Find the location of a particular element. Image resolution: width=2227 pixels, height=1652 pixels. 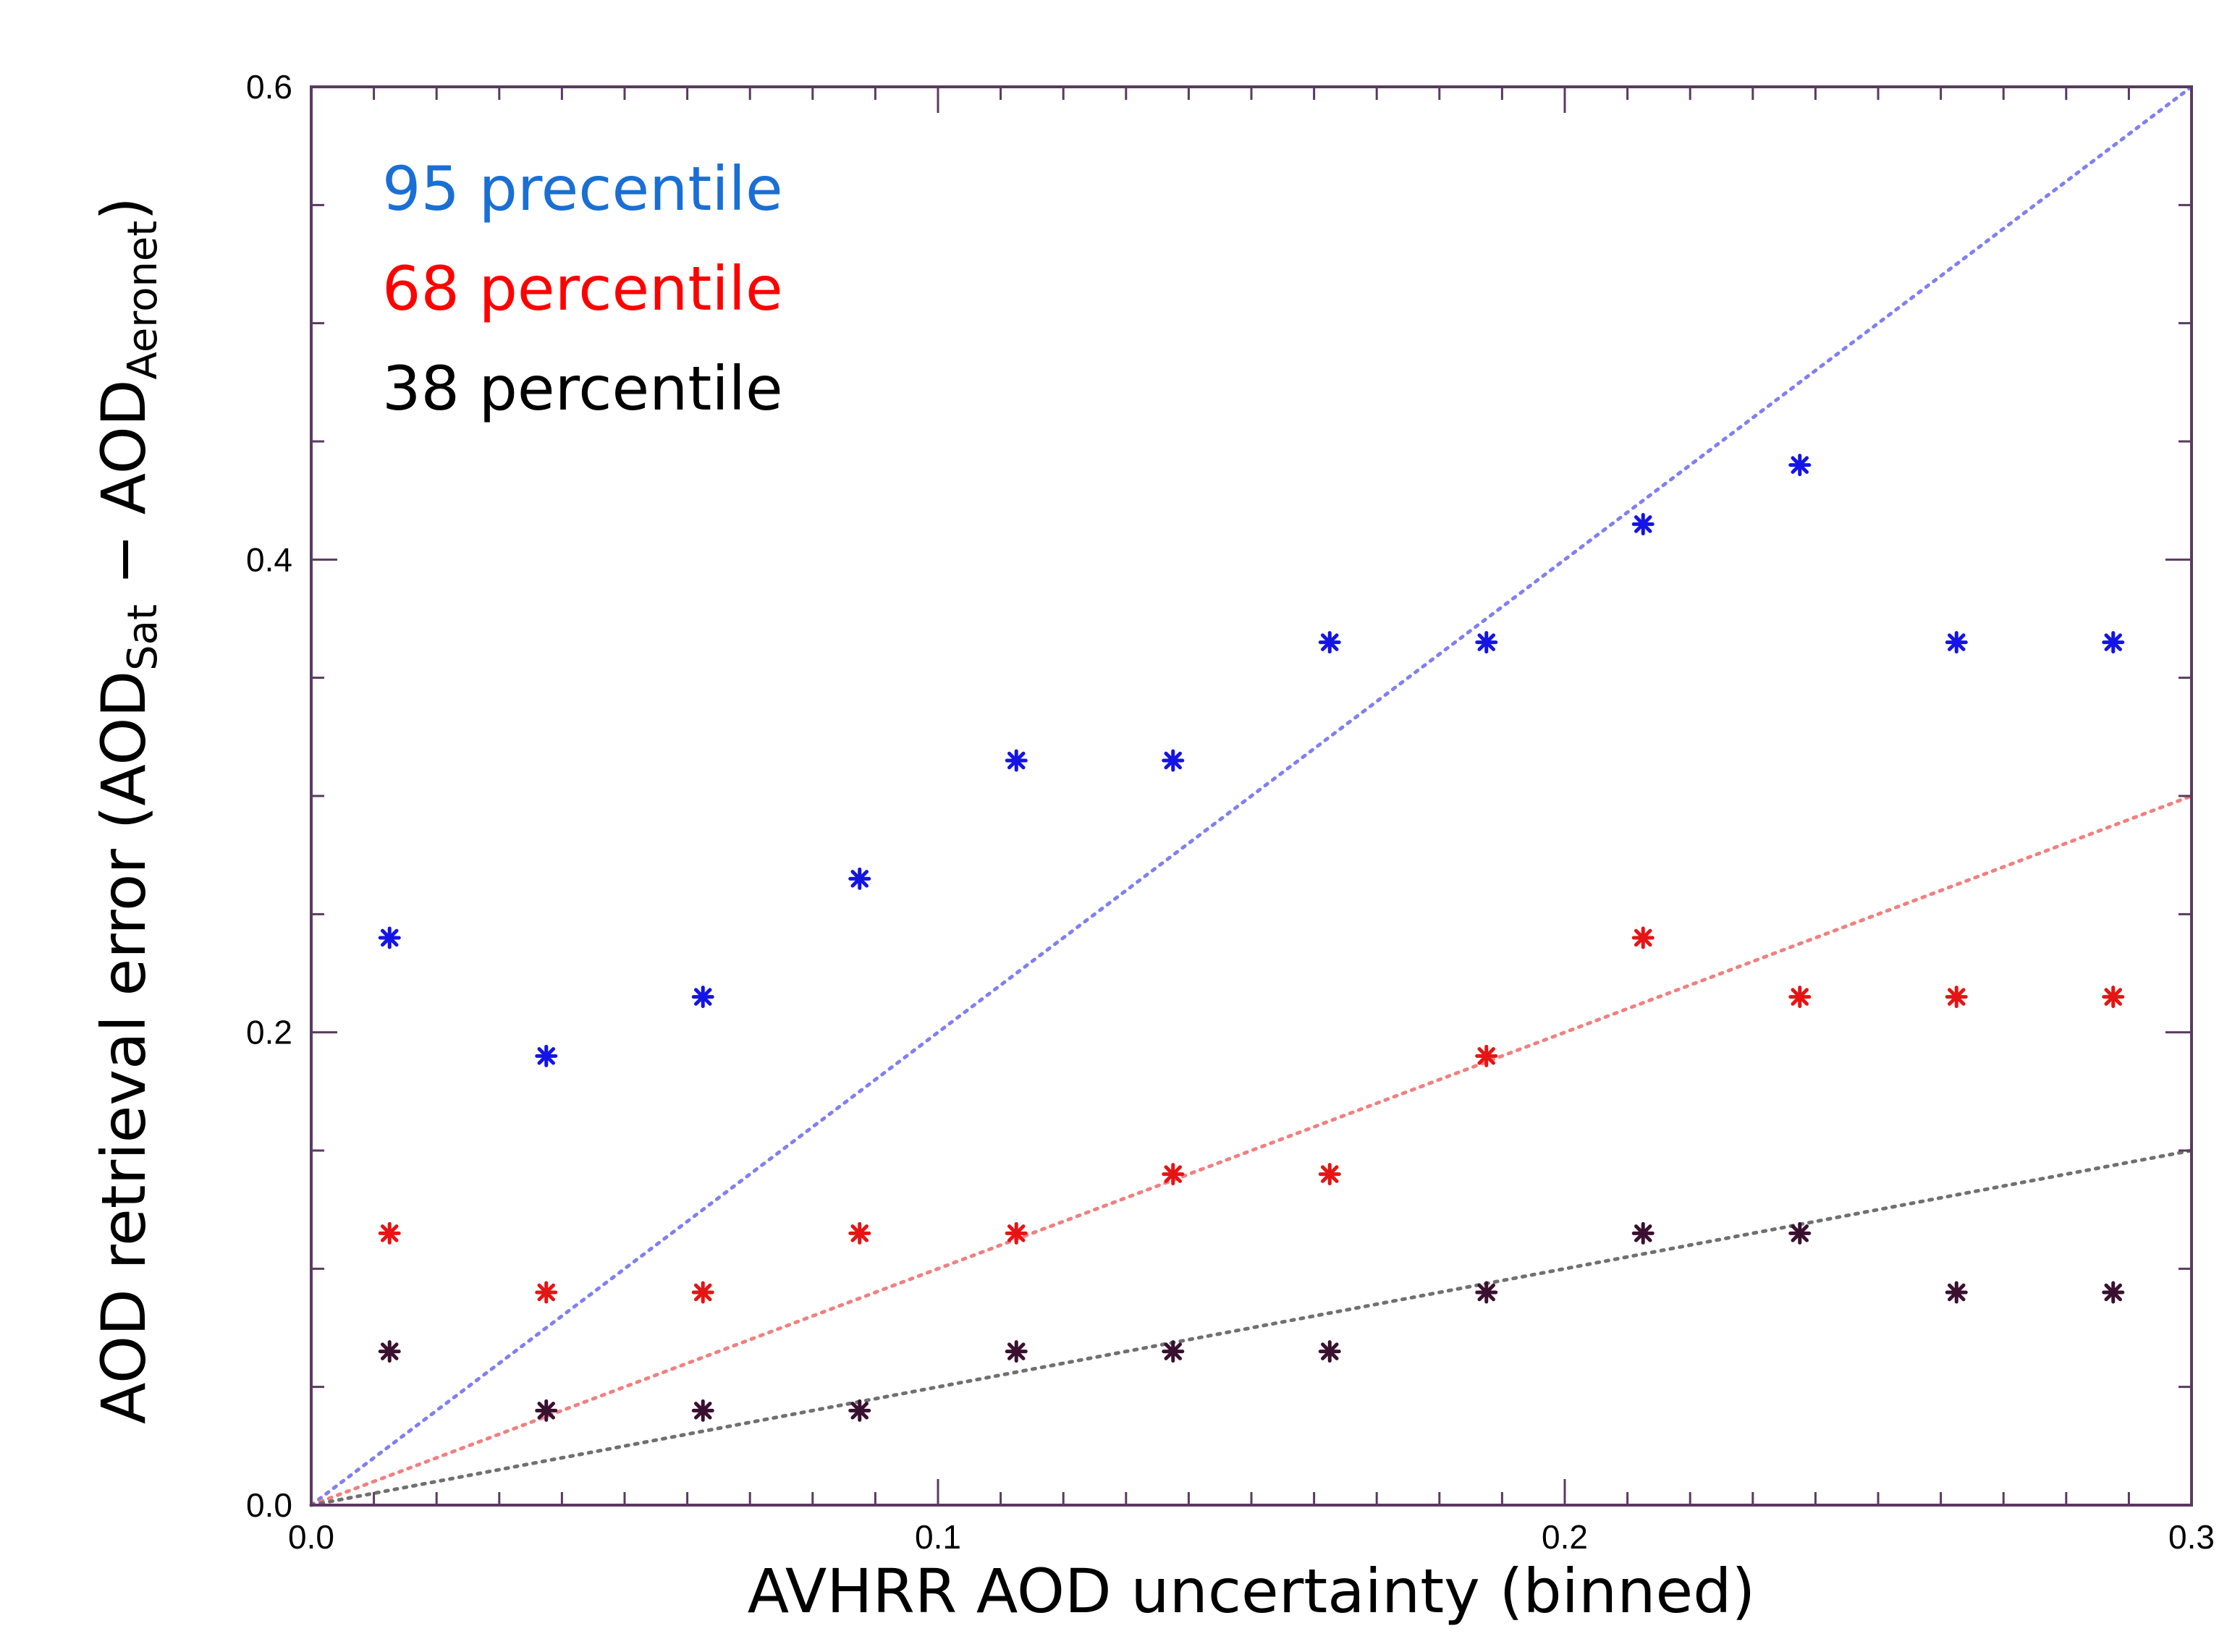

x-tick-label: 0.2 is located at coordinates (1565, 1537).